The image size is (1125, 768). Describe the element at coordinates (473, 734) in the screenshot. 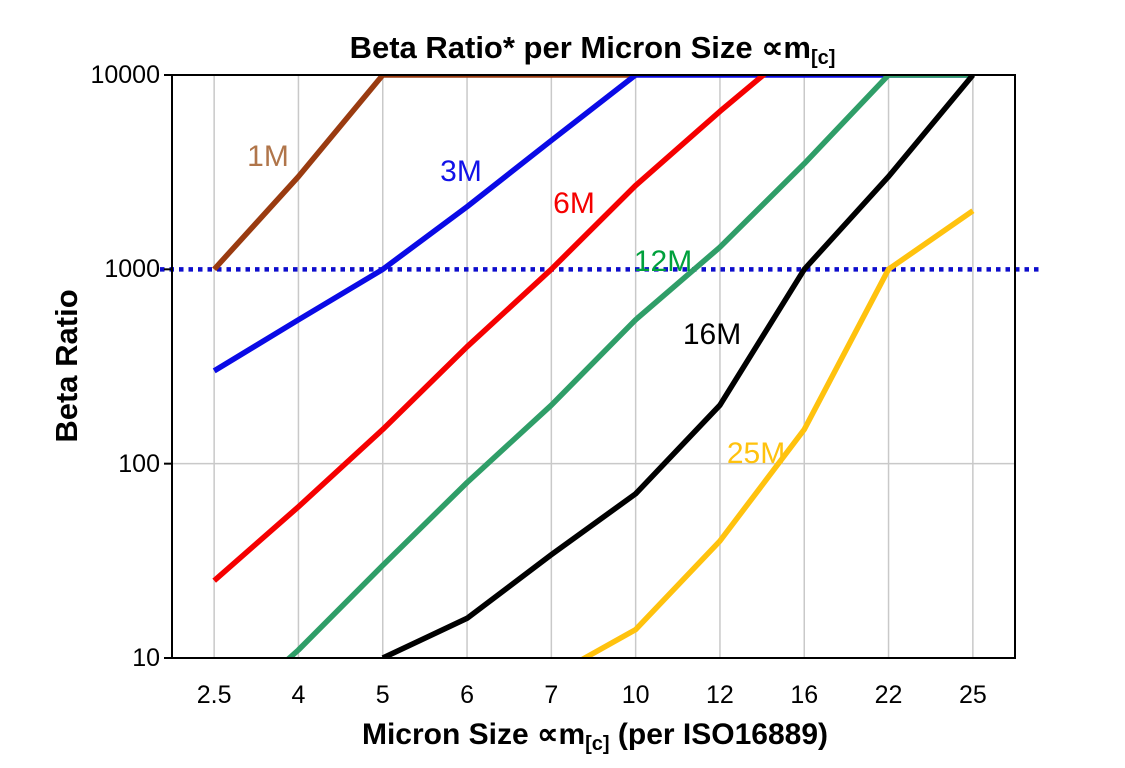

I see `x-axis-title-pre: Micron Size ∝m` at that location.